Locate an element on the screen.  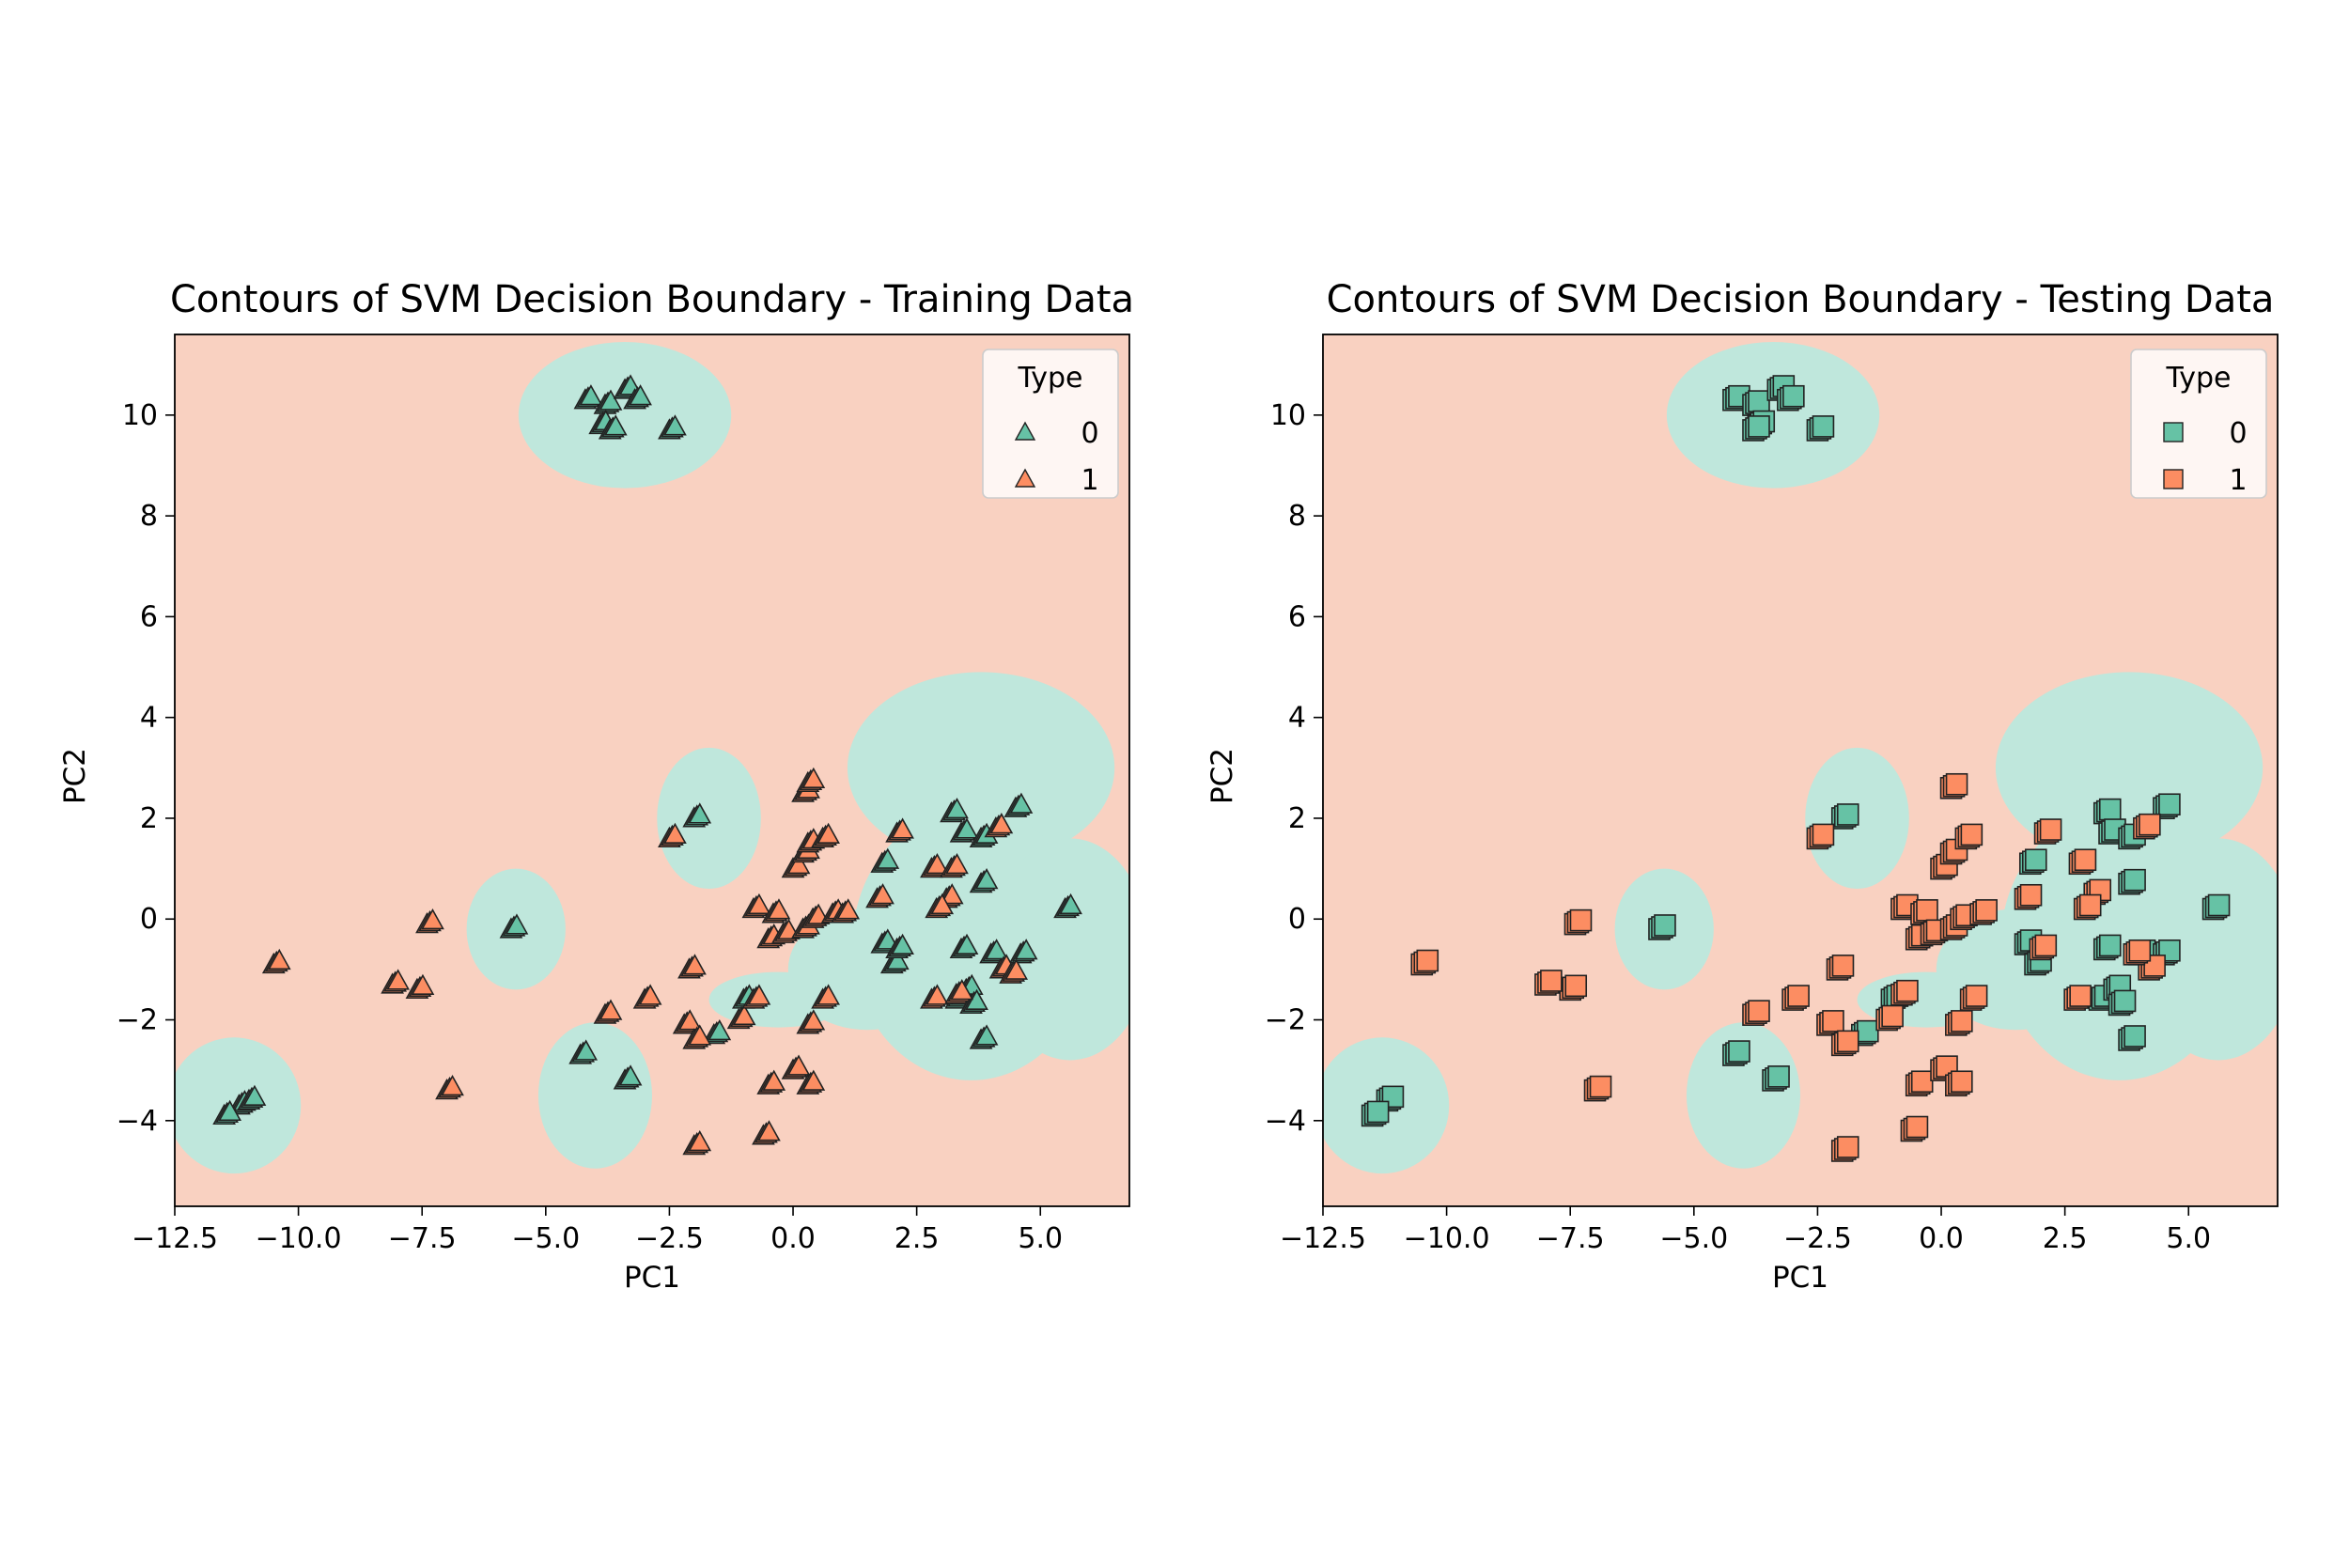
y-tick-label: 10 is located at coordinates (1288, 415).